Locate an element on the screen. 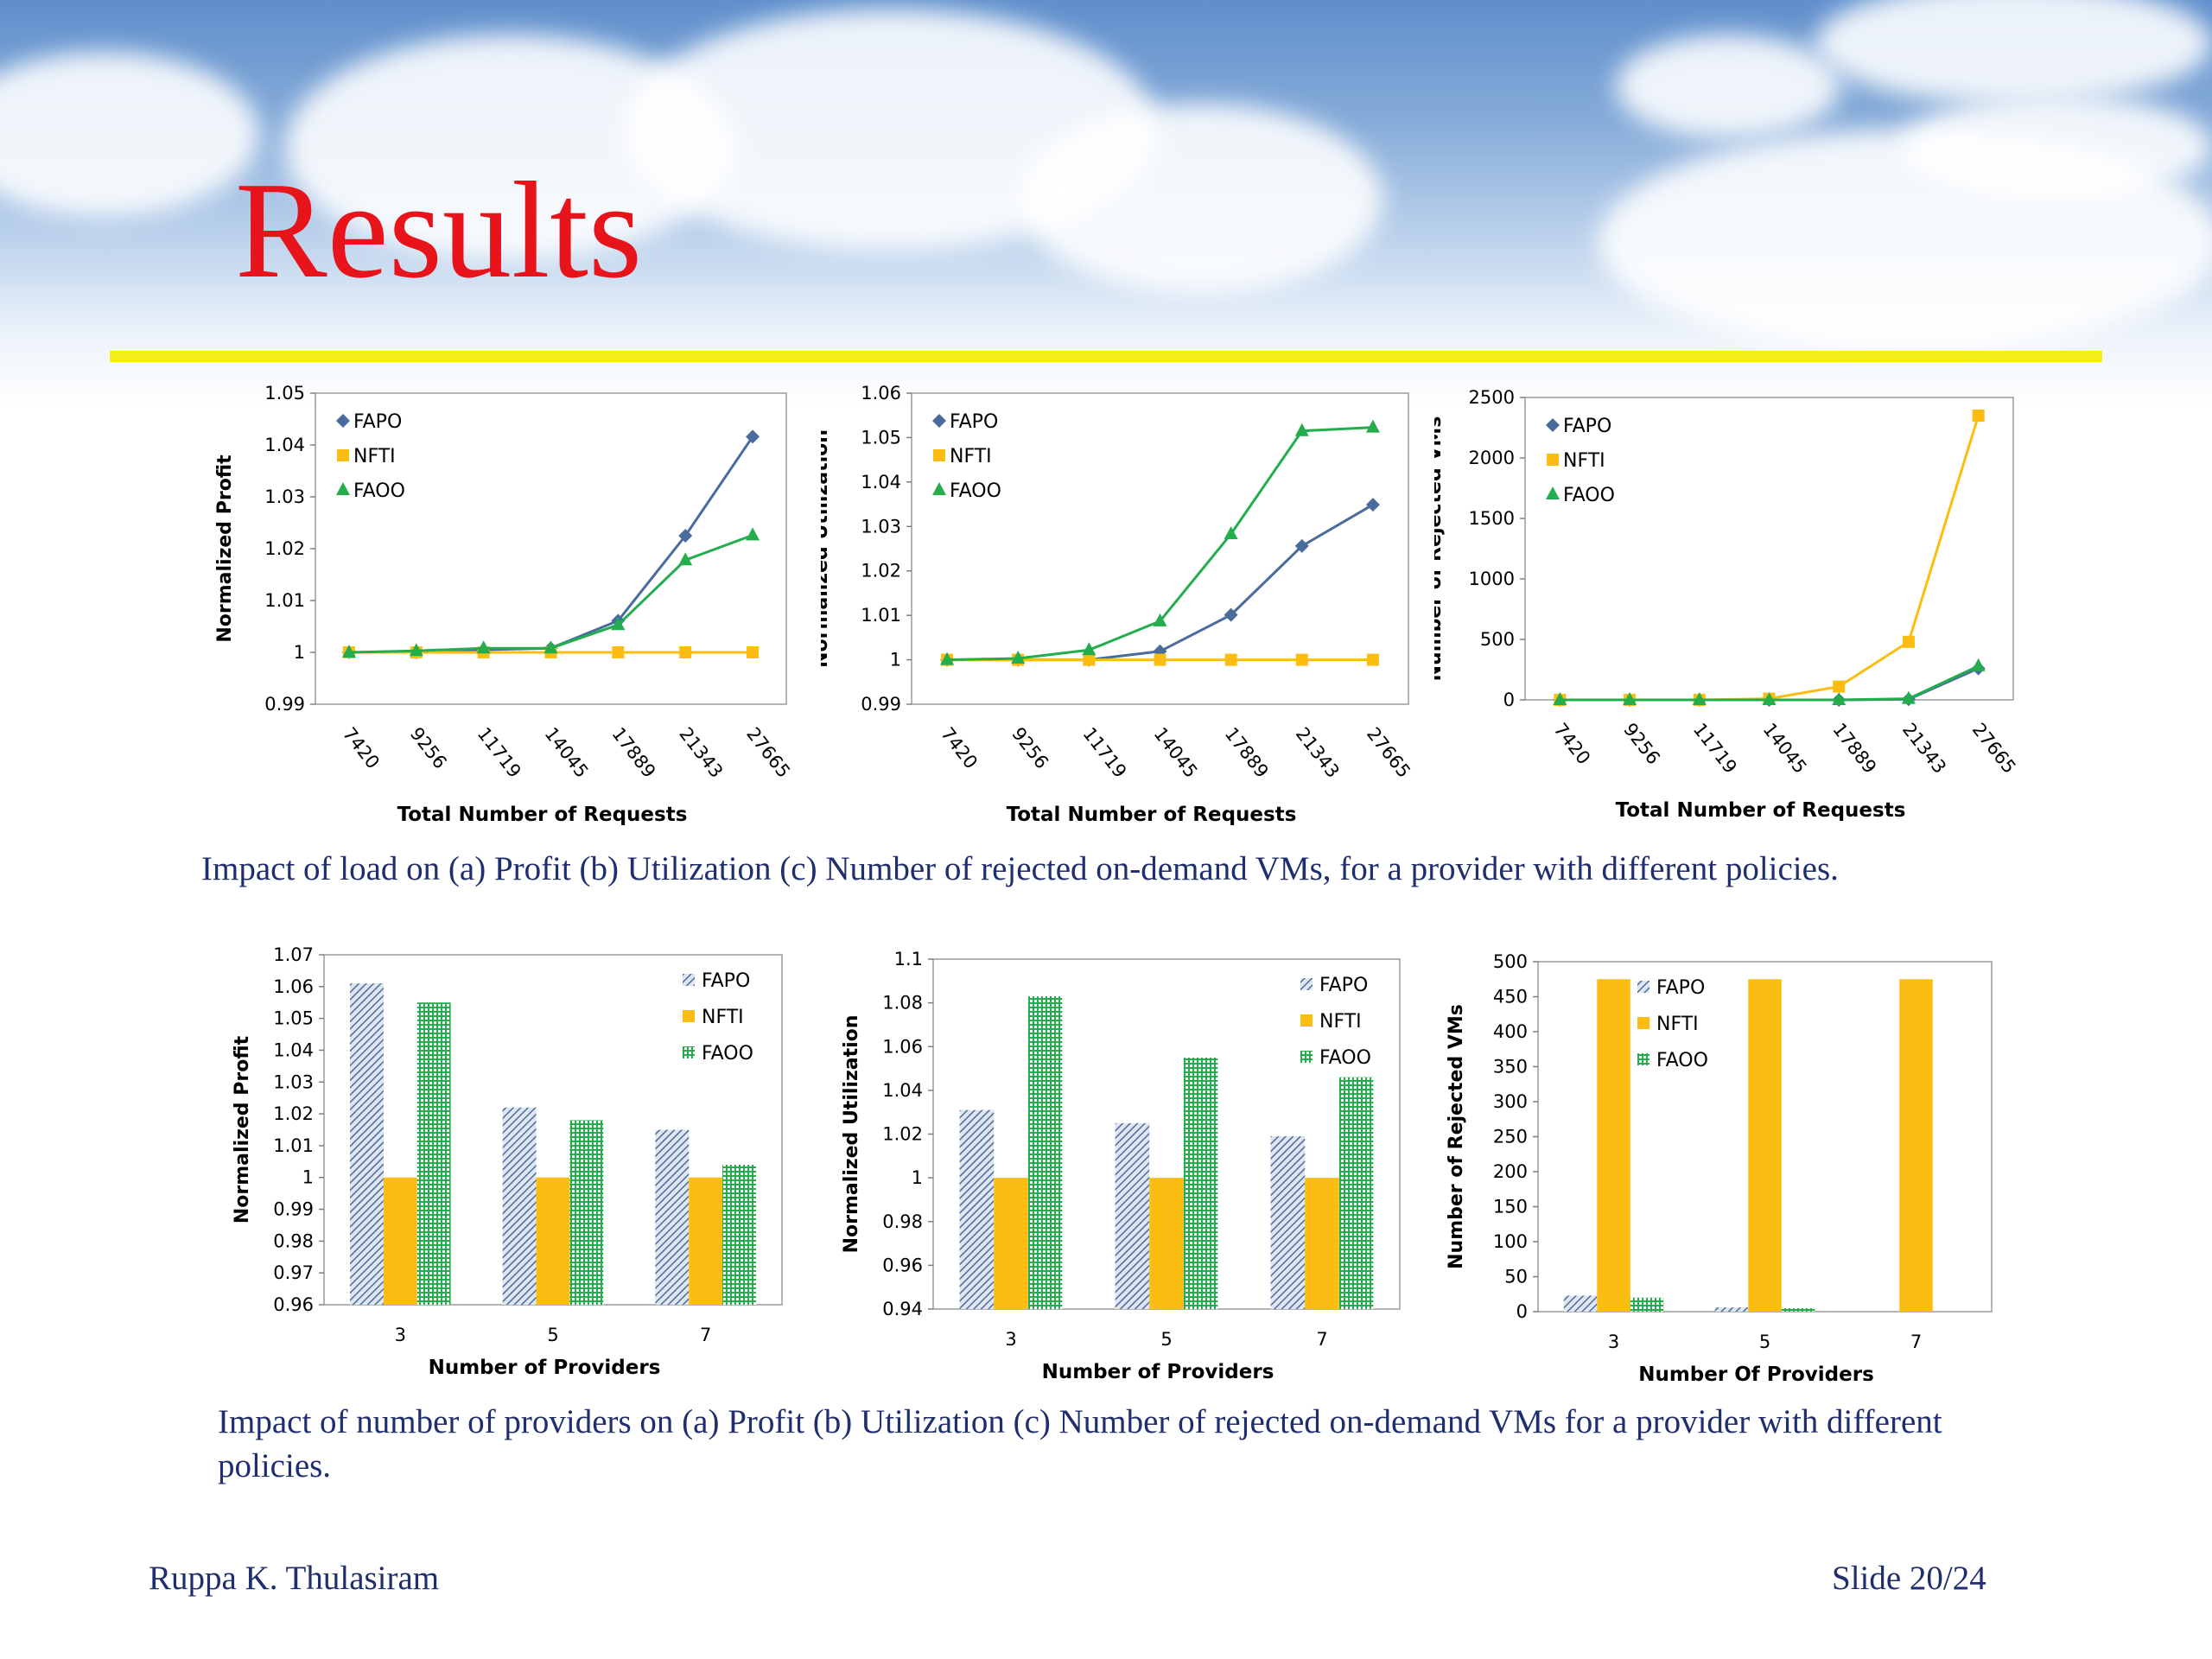 This screenshot has width=2212, height=1659. y-tick-label: 200 is located at coordinates (1510, 1171).